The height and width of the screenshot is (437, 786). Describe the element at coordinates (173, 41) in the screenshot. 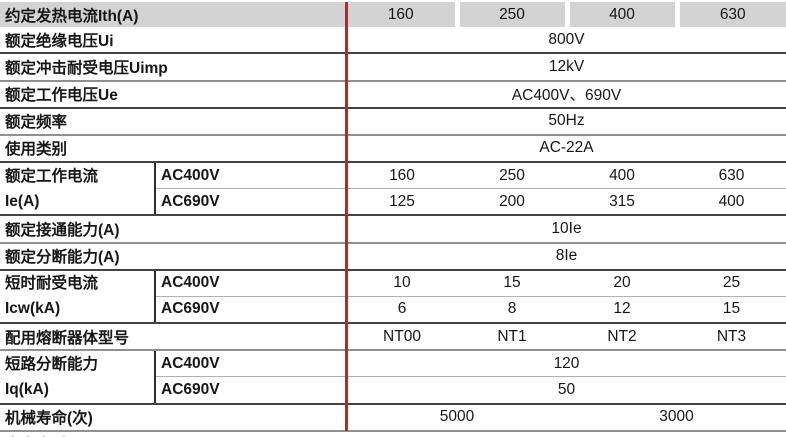

I see `row-label: 额定绝缘电压Ui` at that location.